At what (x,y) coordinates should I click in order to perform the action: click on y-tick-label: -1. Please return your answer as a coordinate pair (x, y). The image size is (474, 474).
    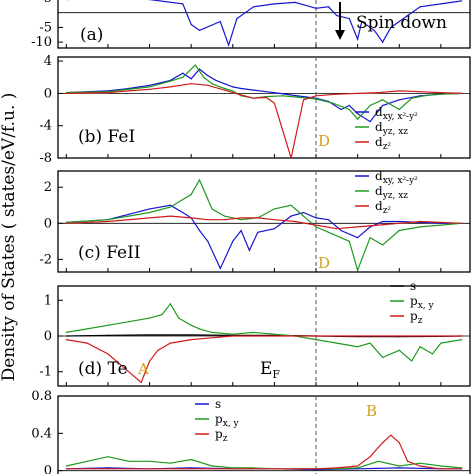
    Looking at the image, I should click on (45, 372).